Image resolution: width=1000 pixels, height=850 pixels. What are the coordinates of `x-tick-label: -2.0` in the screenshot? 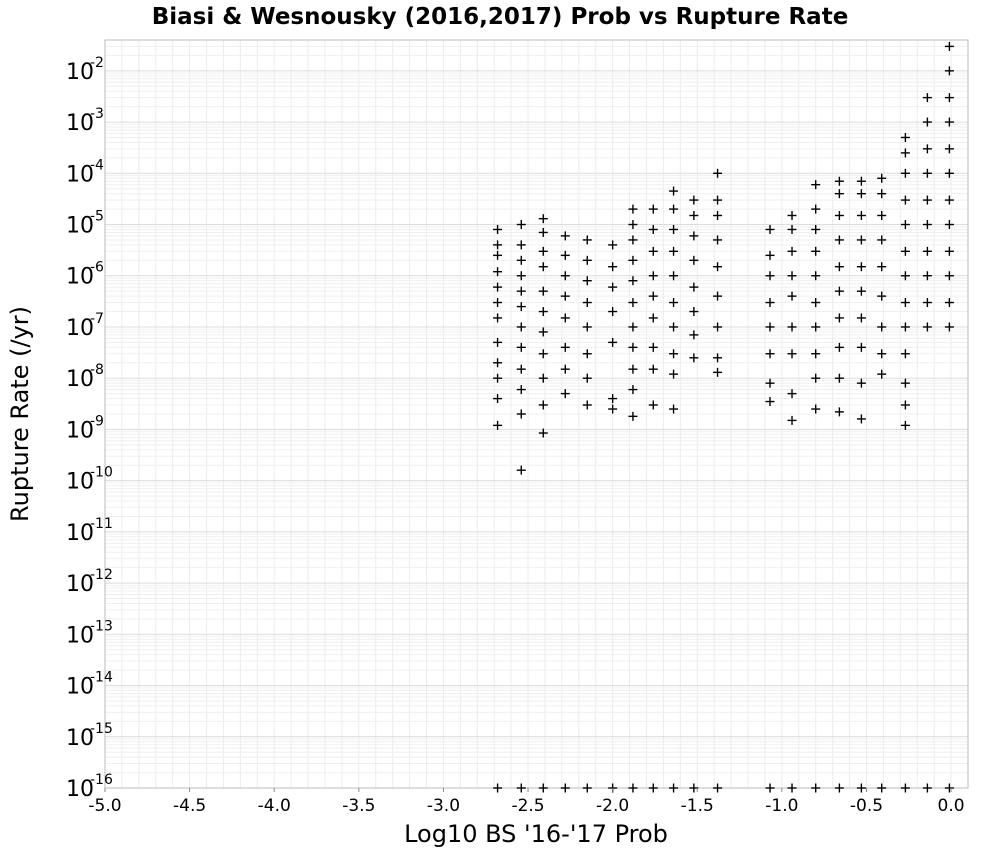 It's located at (612, 806).